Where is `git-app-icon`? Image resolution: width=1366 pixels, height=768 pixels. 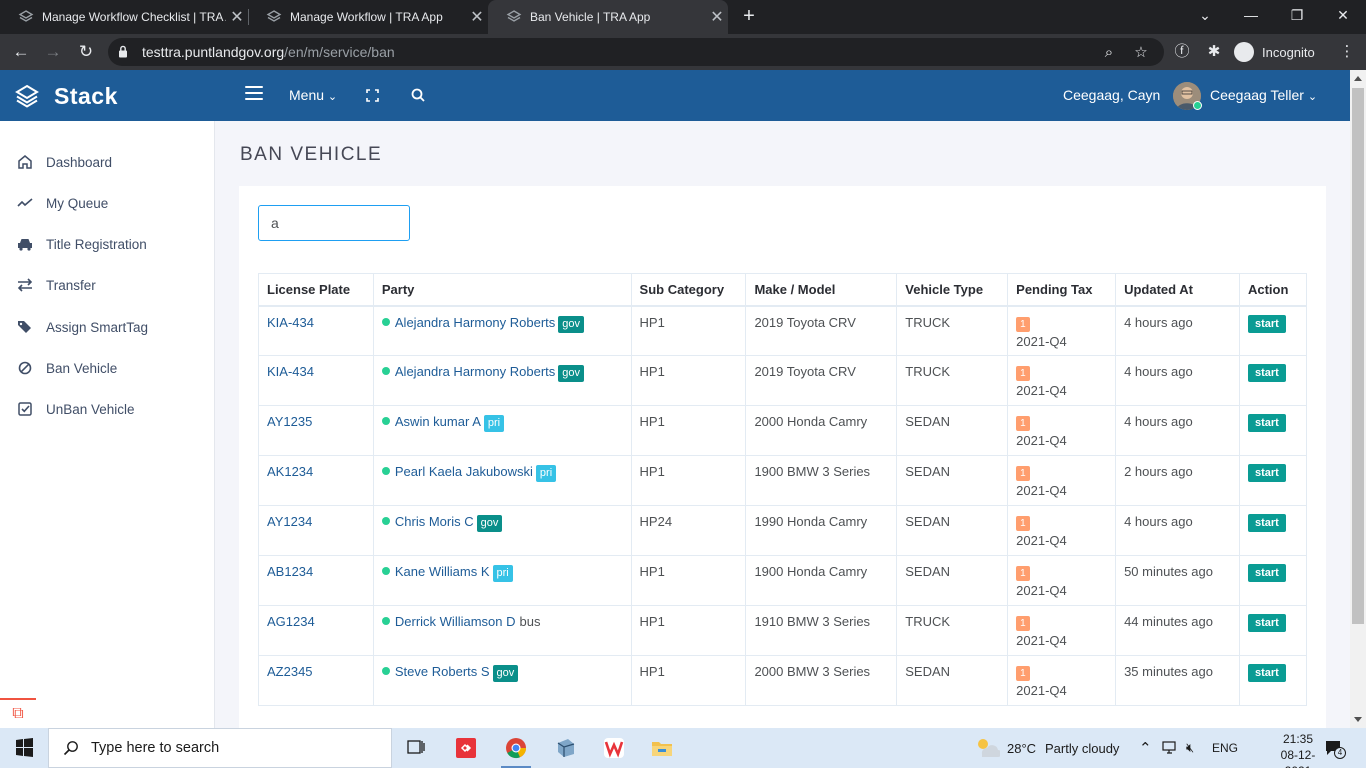
git-app-icon is located at coordinates (466, 748).